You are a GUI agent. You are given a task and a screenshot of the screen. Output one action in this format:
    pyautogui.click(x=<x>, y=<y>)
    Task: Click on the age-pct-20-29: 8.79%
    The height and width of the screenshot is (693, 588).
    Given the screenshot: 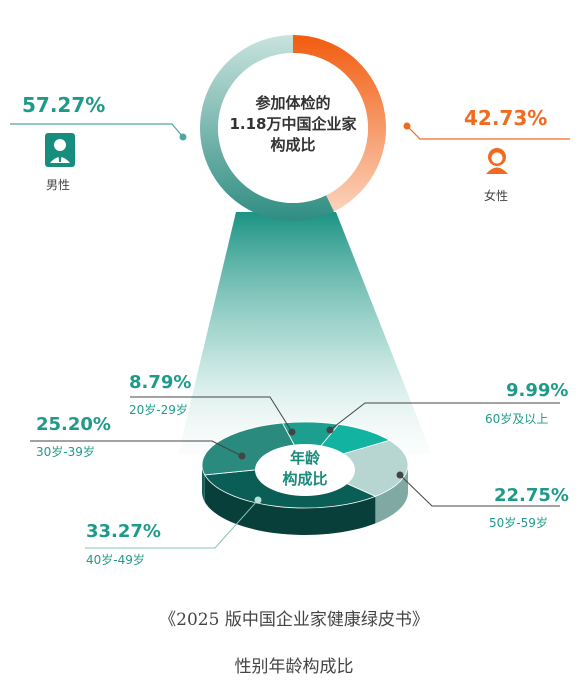 What is the action you would take?
    pyautogui.click(x=160, y=382)
    